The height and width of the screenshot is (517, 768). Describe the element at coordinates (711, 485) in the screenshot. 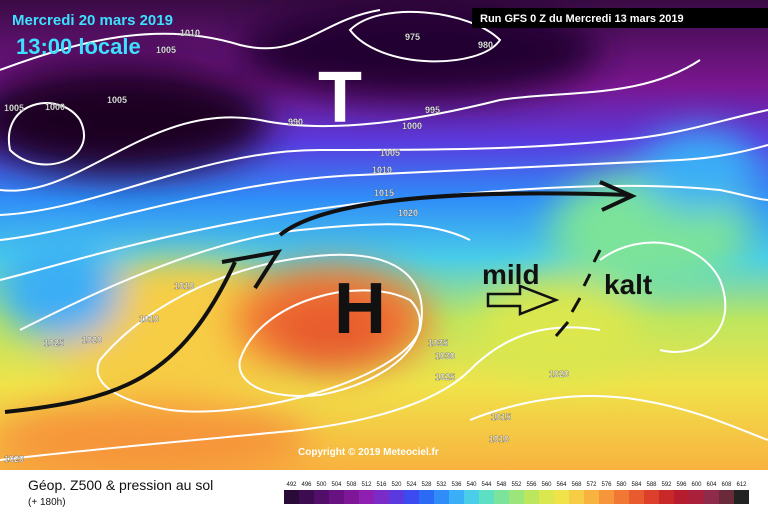

I see `legend-tick-label: 604` at that location.